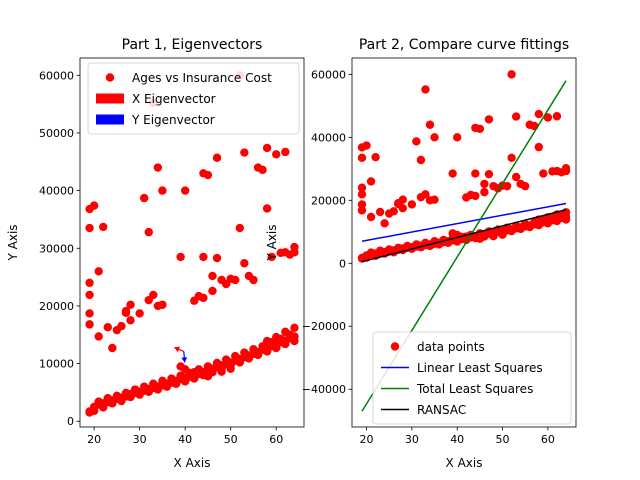 The image size is (640, 480). What do you see at coordinates (192, 45) in the screenshot?
I see `chart-title: Part 1, Eigenvectors` at bounding box center [192, 45].